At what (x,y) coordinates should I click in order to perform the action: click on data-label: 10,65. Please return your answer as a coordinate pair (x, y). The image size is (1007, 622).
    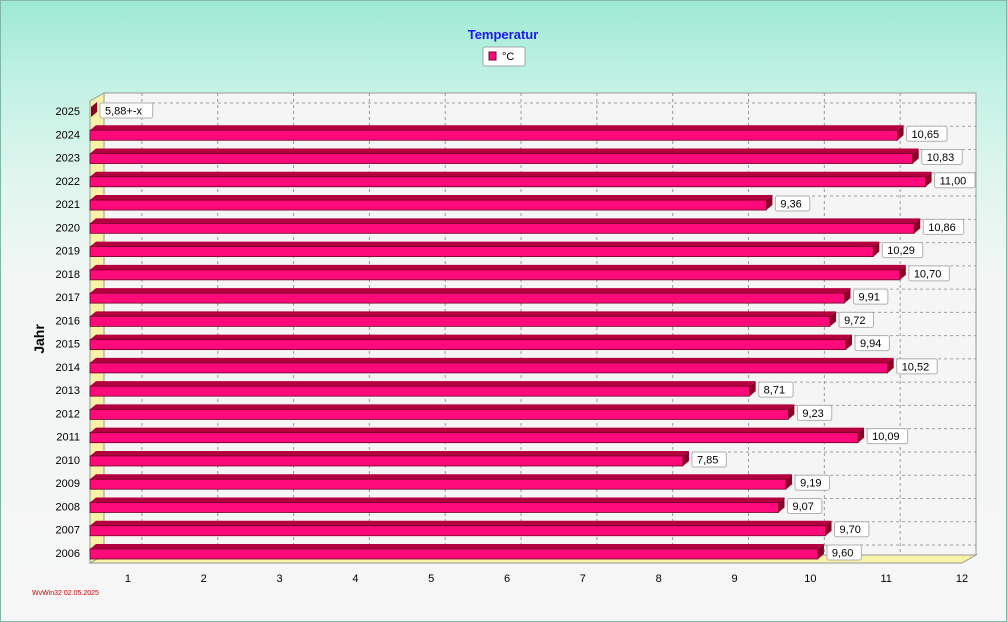
    Looking at the image, I should click on (927, 133).